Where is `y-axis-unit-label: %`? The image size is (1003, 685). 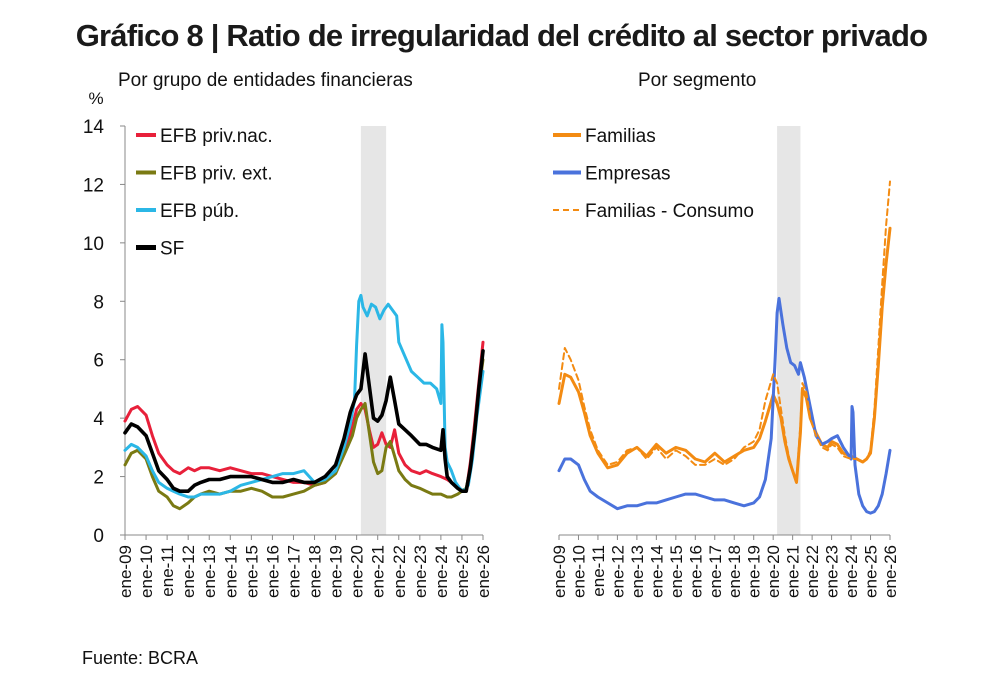
y-axis-unit-label: % is located at coordinates (95, 98).